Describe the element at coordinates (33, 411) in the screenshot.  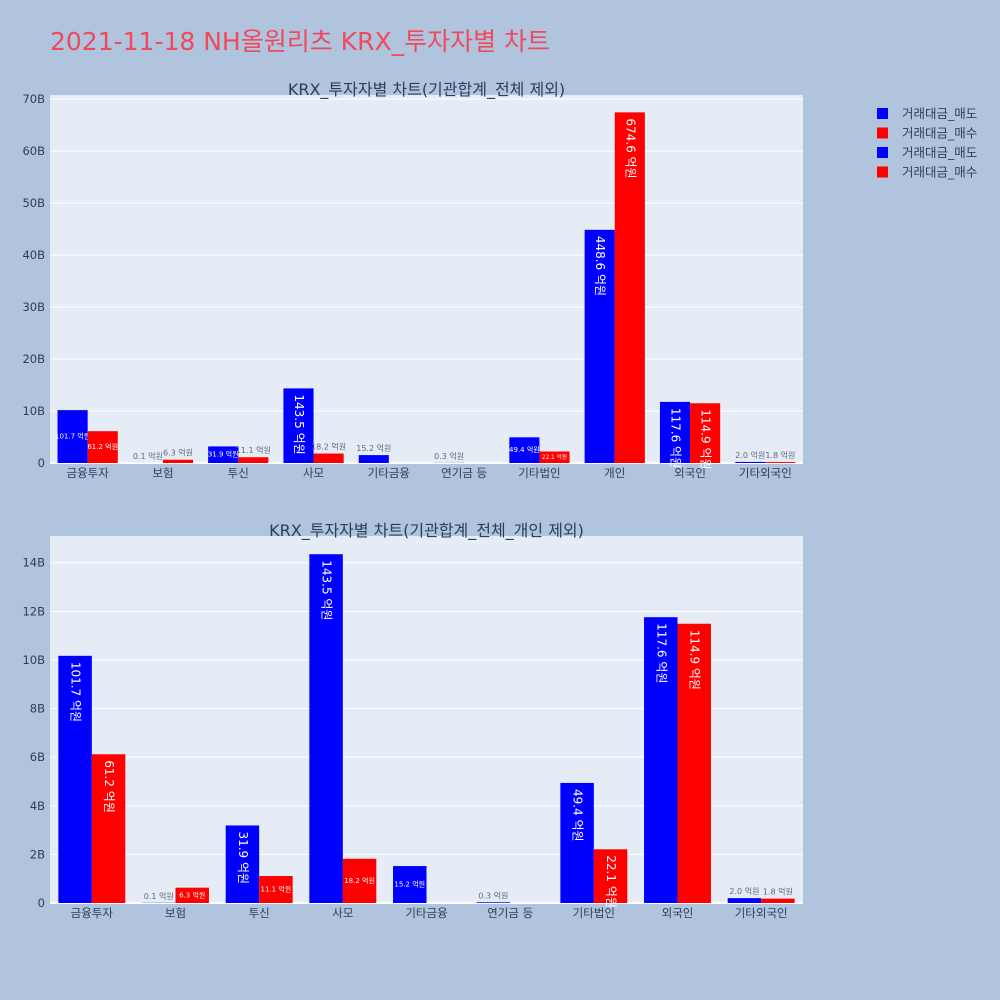
I see `y-tick-label: 10B` at that location.